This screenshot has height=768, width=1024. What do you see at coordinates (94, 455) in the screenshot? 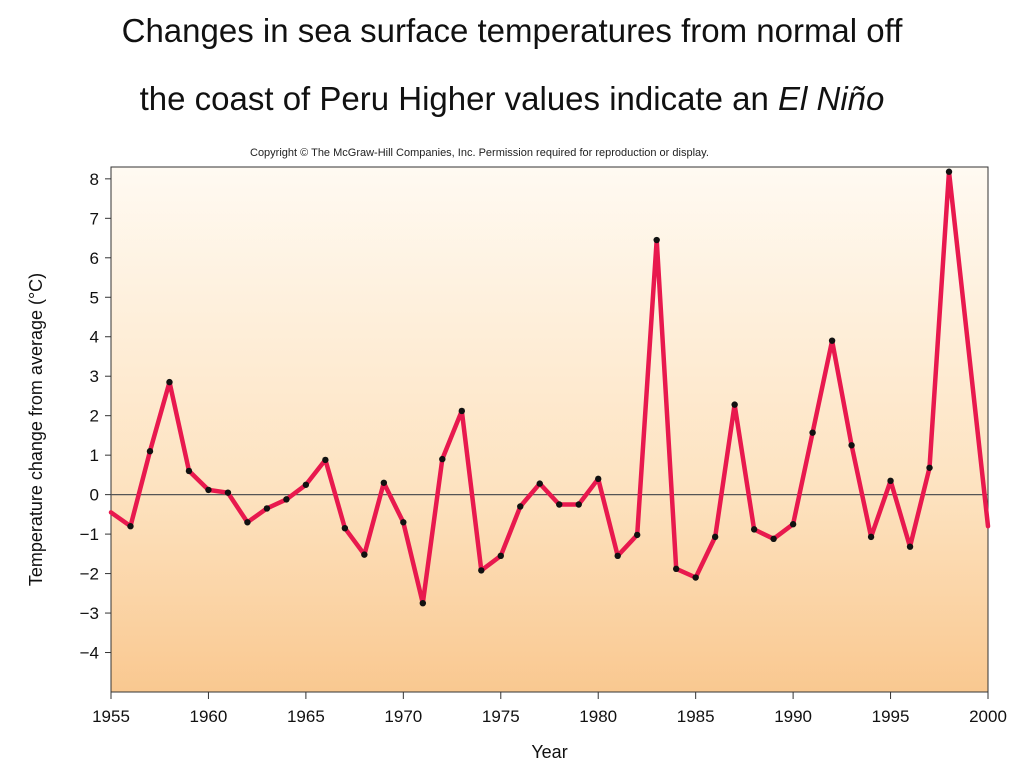
I see `y-tick-label: 1` at bounding box center [94, 455].